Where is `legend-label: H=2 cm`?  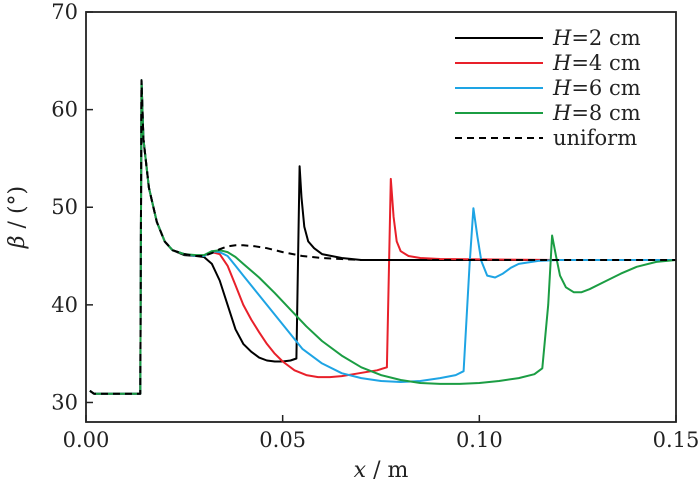
legend-label: H=2 cm is located at coordinates (596, 38).